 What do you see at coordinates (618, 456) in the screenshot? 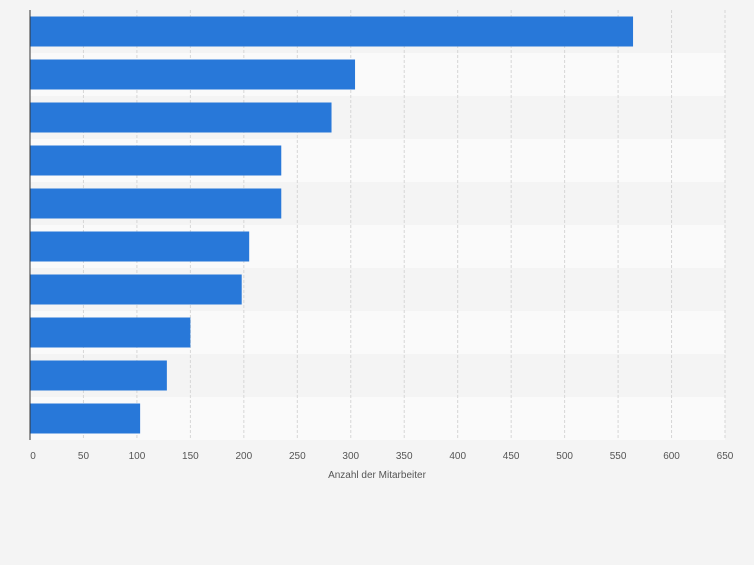
I see `x-tick-label: 550` at bounding box center [618, 456].